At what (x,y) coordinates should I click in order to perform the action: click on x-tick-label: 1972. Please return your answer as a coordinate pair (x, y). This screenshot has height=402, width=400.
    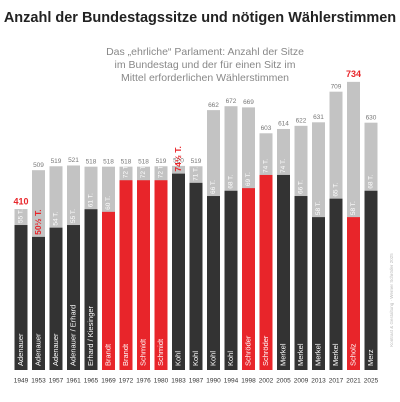
    Looking at the image, I should click on (126, 381).